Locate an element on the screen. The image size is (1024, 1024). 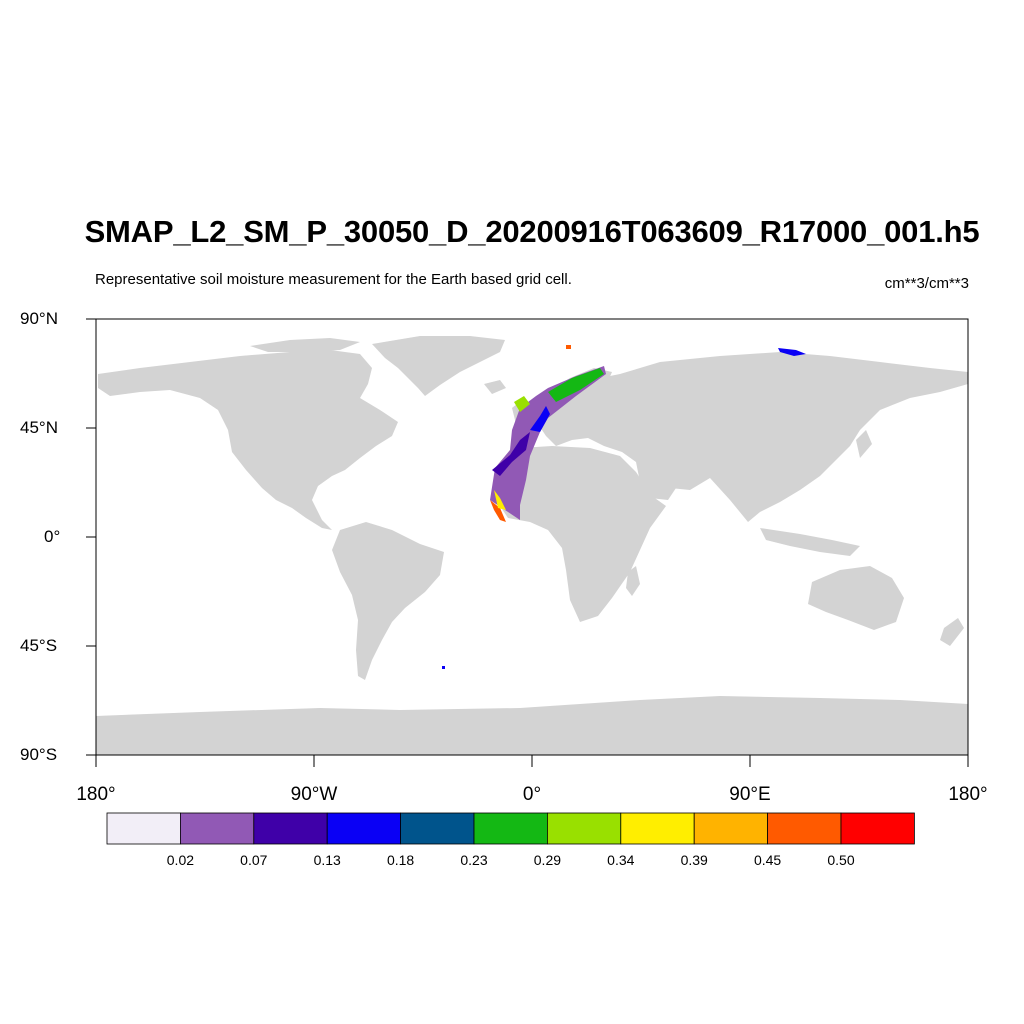
swath-band-north is located at coordinates (576, 385).